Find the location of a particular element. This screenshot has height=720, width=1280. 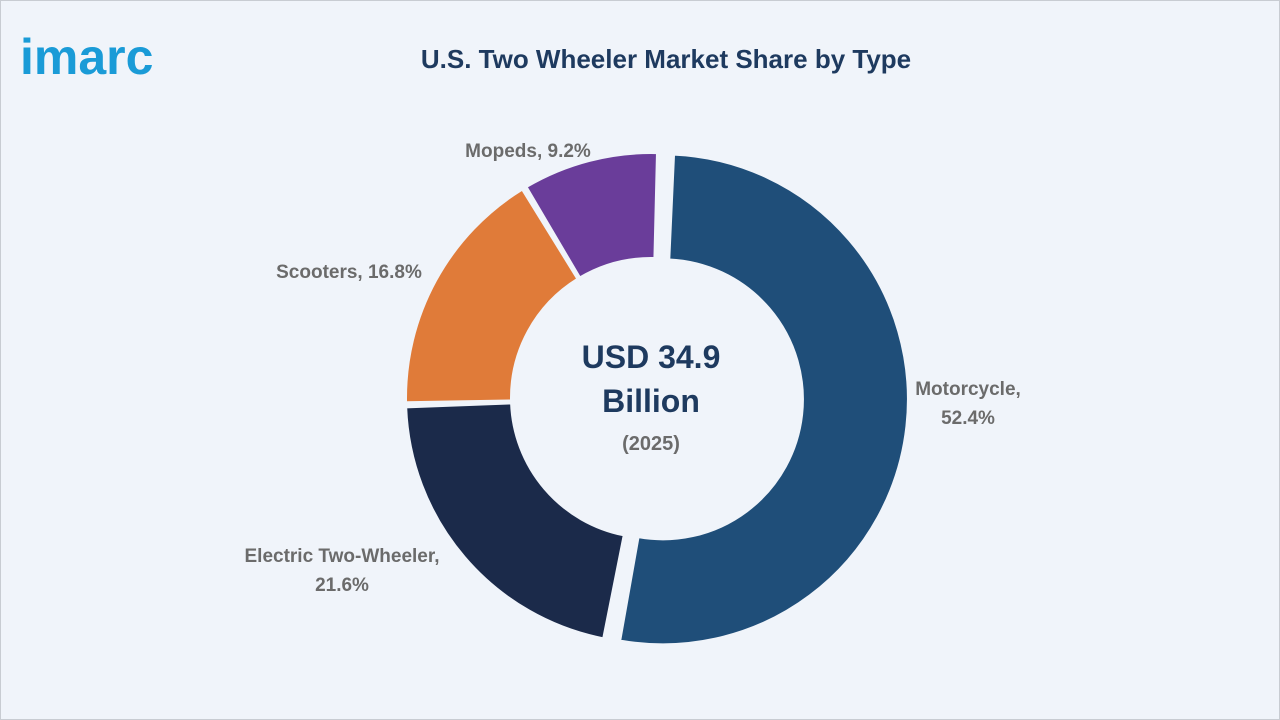

slice-electric-two-wheeler is located at coordinates (515, 521).